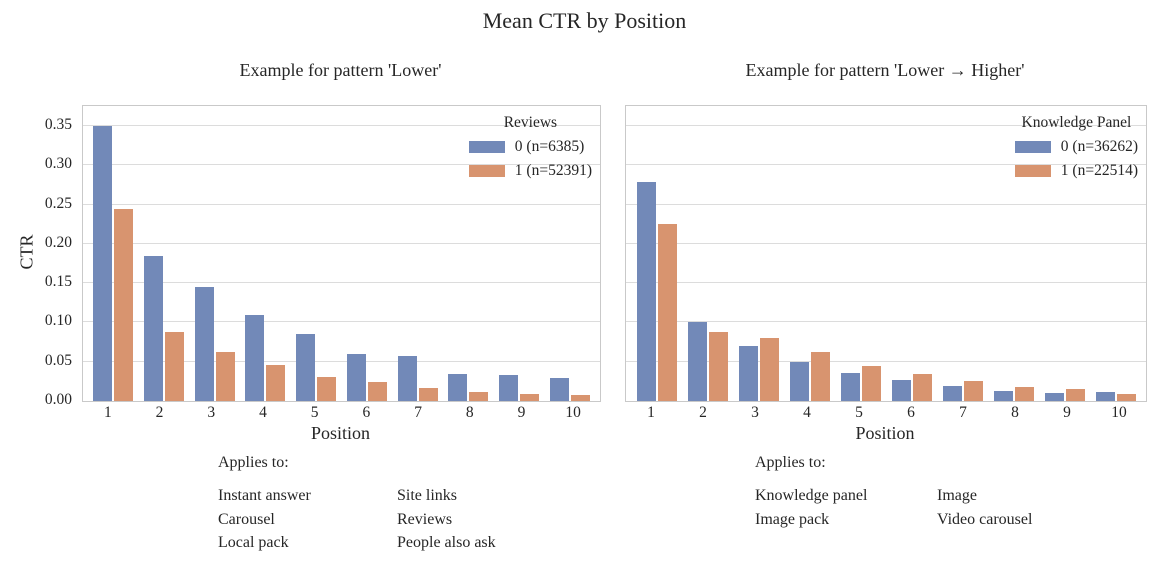  What do you see at coordinates (1054, 397) in the screenshot?
I see `bar-0-pos9` at bounding box center [1054, 397].